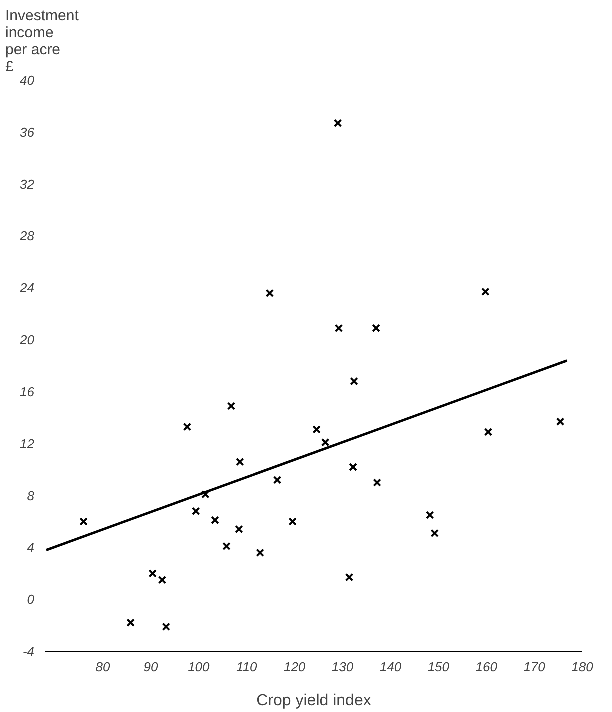 Image resolution: width=612 pixels, height=712 pixels. Describe the element at coordinates (31, 600) in the screenshot. I see `y-tick-label: 0` at that location.